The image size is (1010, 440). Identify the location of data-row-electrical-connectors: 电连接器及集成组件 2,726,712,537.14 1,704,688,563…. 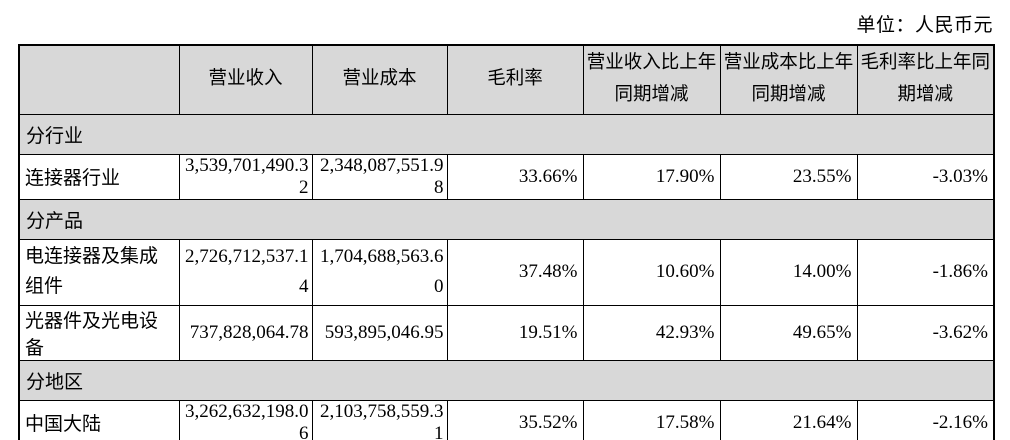
(506, 272).